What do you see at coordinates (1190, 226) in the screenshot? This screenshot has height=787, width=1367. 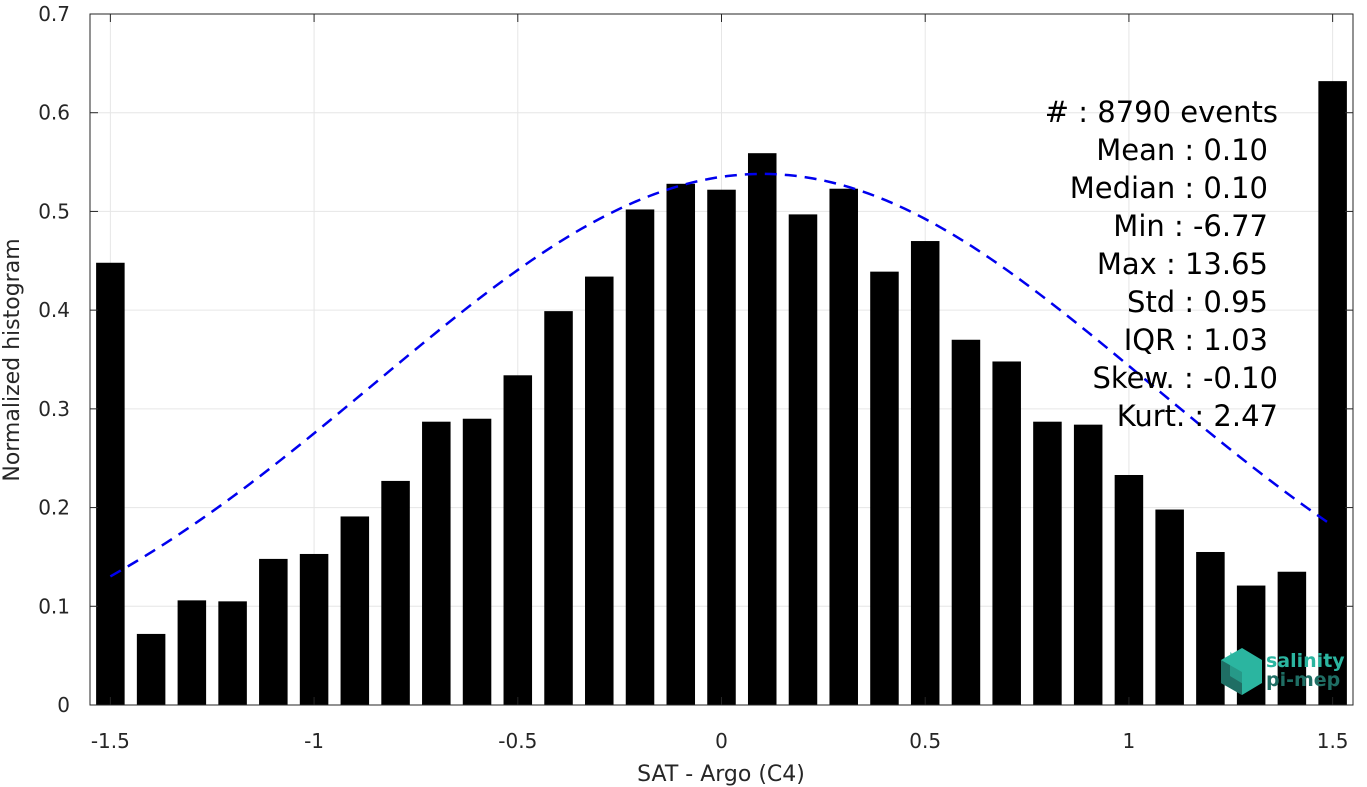 I see `stats-line: Min : -6.77` at bounding box center [1190, 226].